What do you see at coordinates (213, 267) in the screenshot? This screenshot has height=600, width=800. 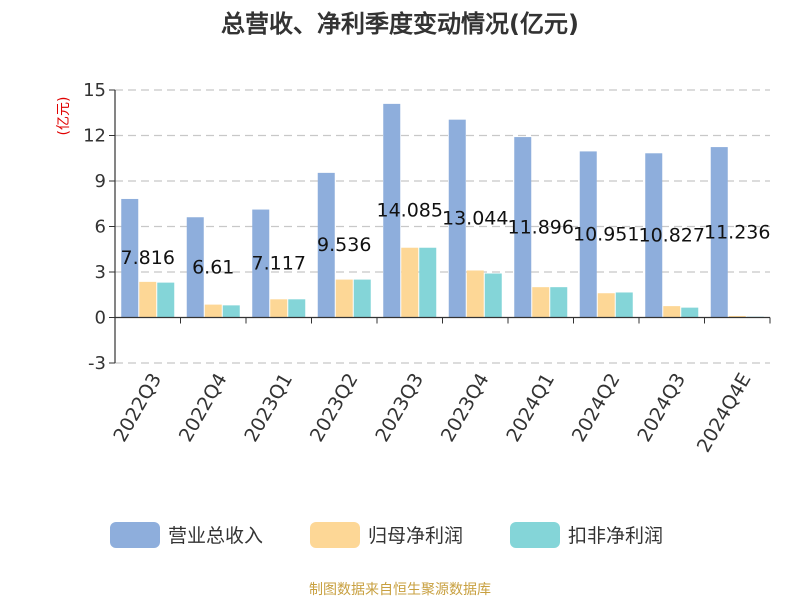 I see `data-label: 6.61` at bounding box center [213, 267].